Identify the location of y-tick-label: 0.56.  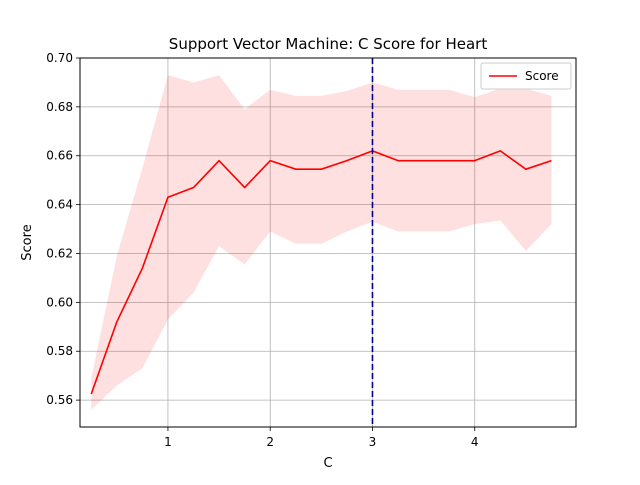
(59, 400).